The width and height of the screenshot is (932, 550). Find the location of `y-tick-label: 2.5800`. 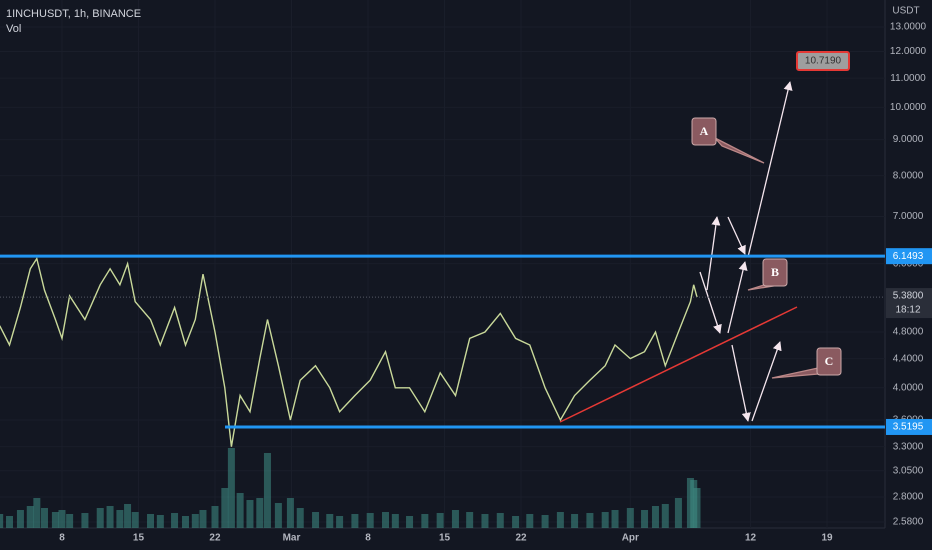

y-tick-label: 2.5800 is located at coordinates (908, 522).